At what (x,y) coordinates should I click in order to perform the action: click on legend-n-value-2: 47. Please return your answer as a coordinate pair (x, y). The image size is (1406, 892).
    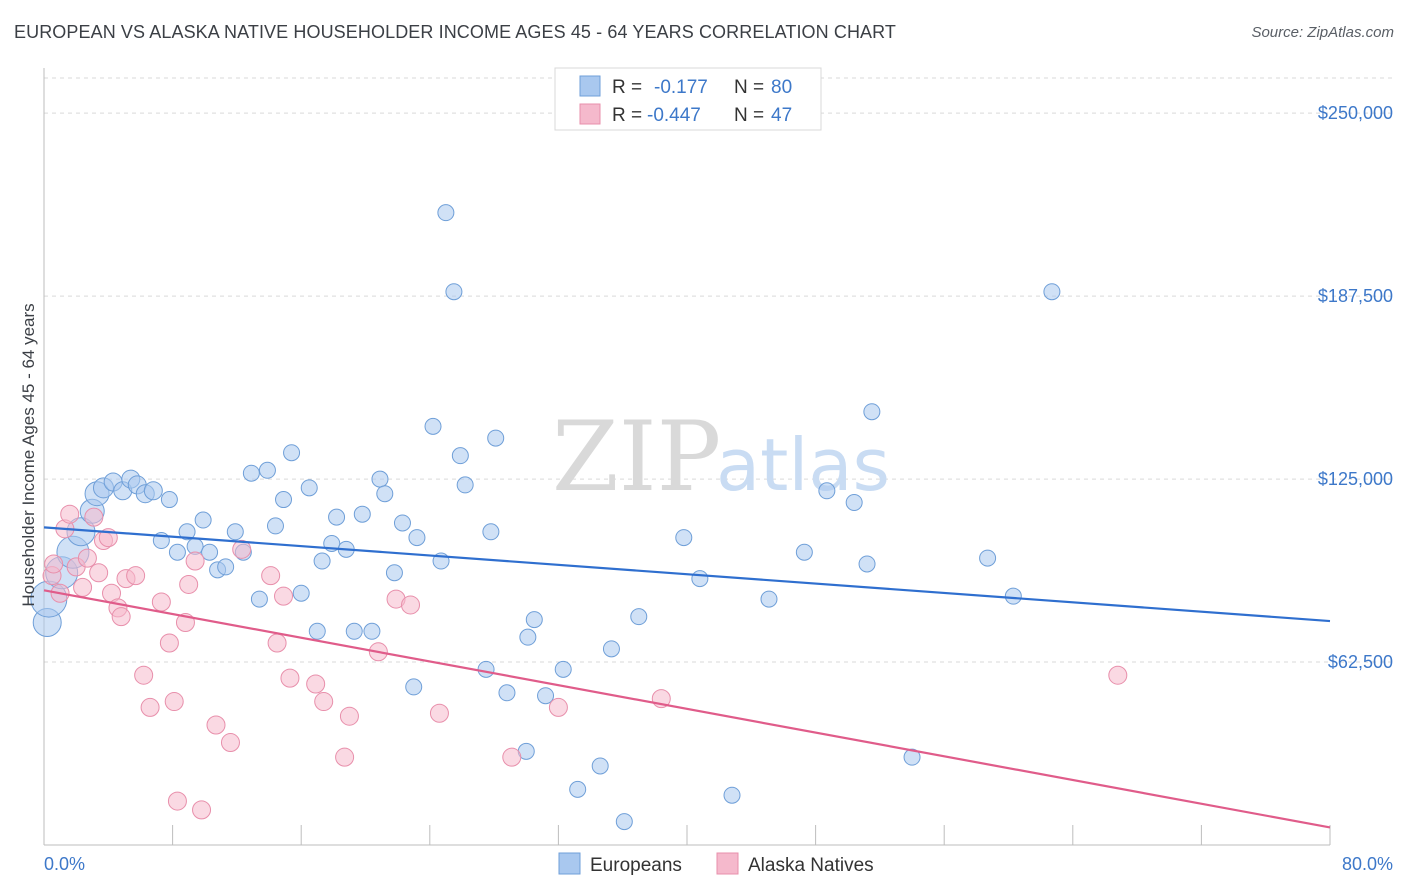
    Looking at the image, I should click on (781, 115).